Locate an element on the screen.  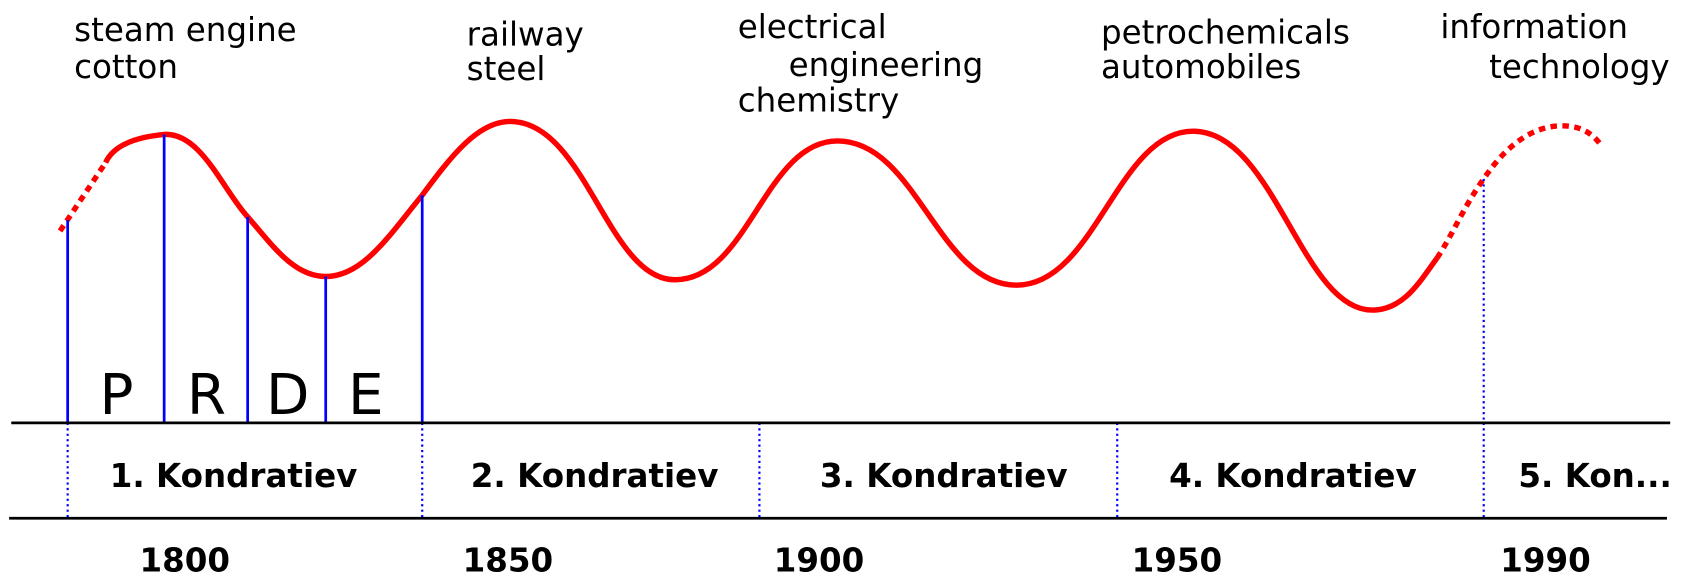
year-label: 1850 is located at coordinates (508, 560).